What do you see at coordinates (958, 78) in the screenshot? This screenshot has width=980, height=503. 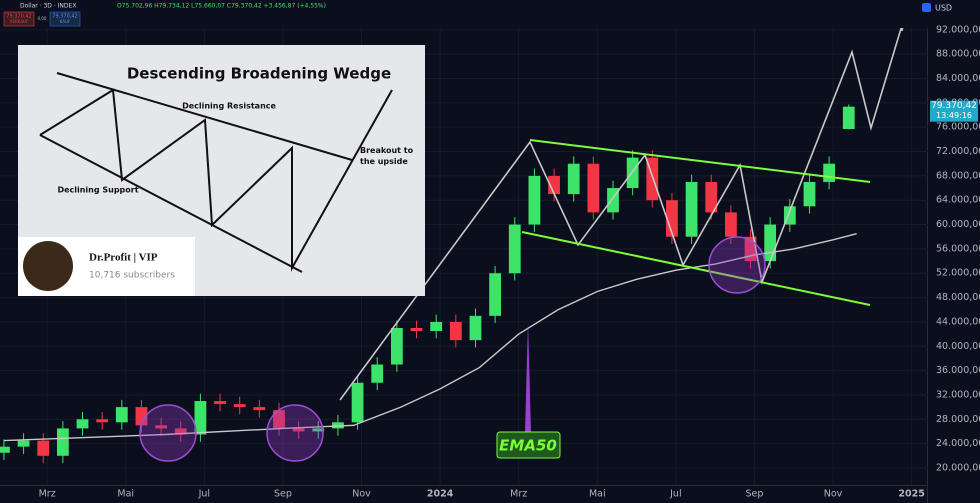 I see `y-tick-label: 84.000,00` at bounding box center [958, 78].